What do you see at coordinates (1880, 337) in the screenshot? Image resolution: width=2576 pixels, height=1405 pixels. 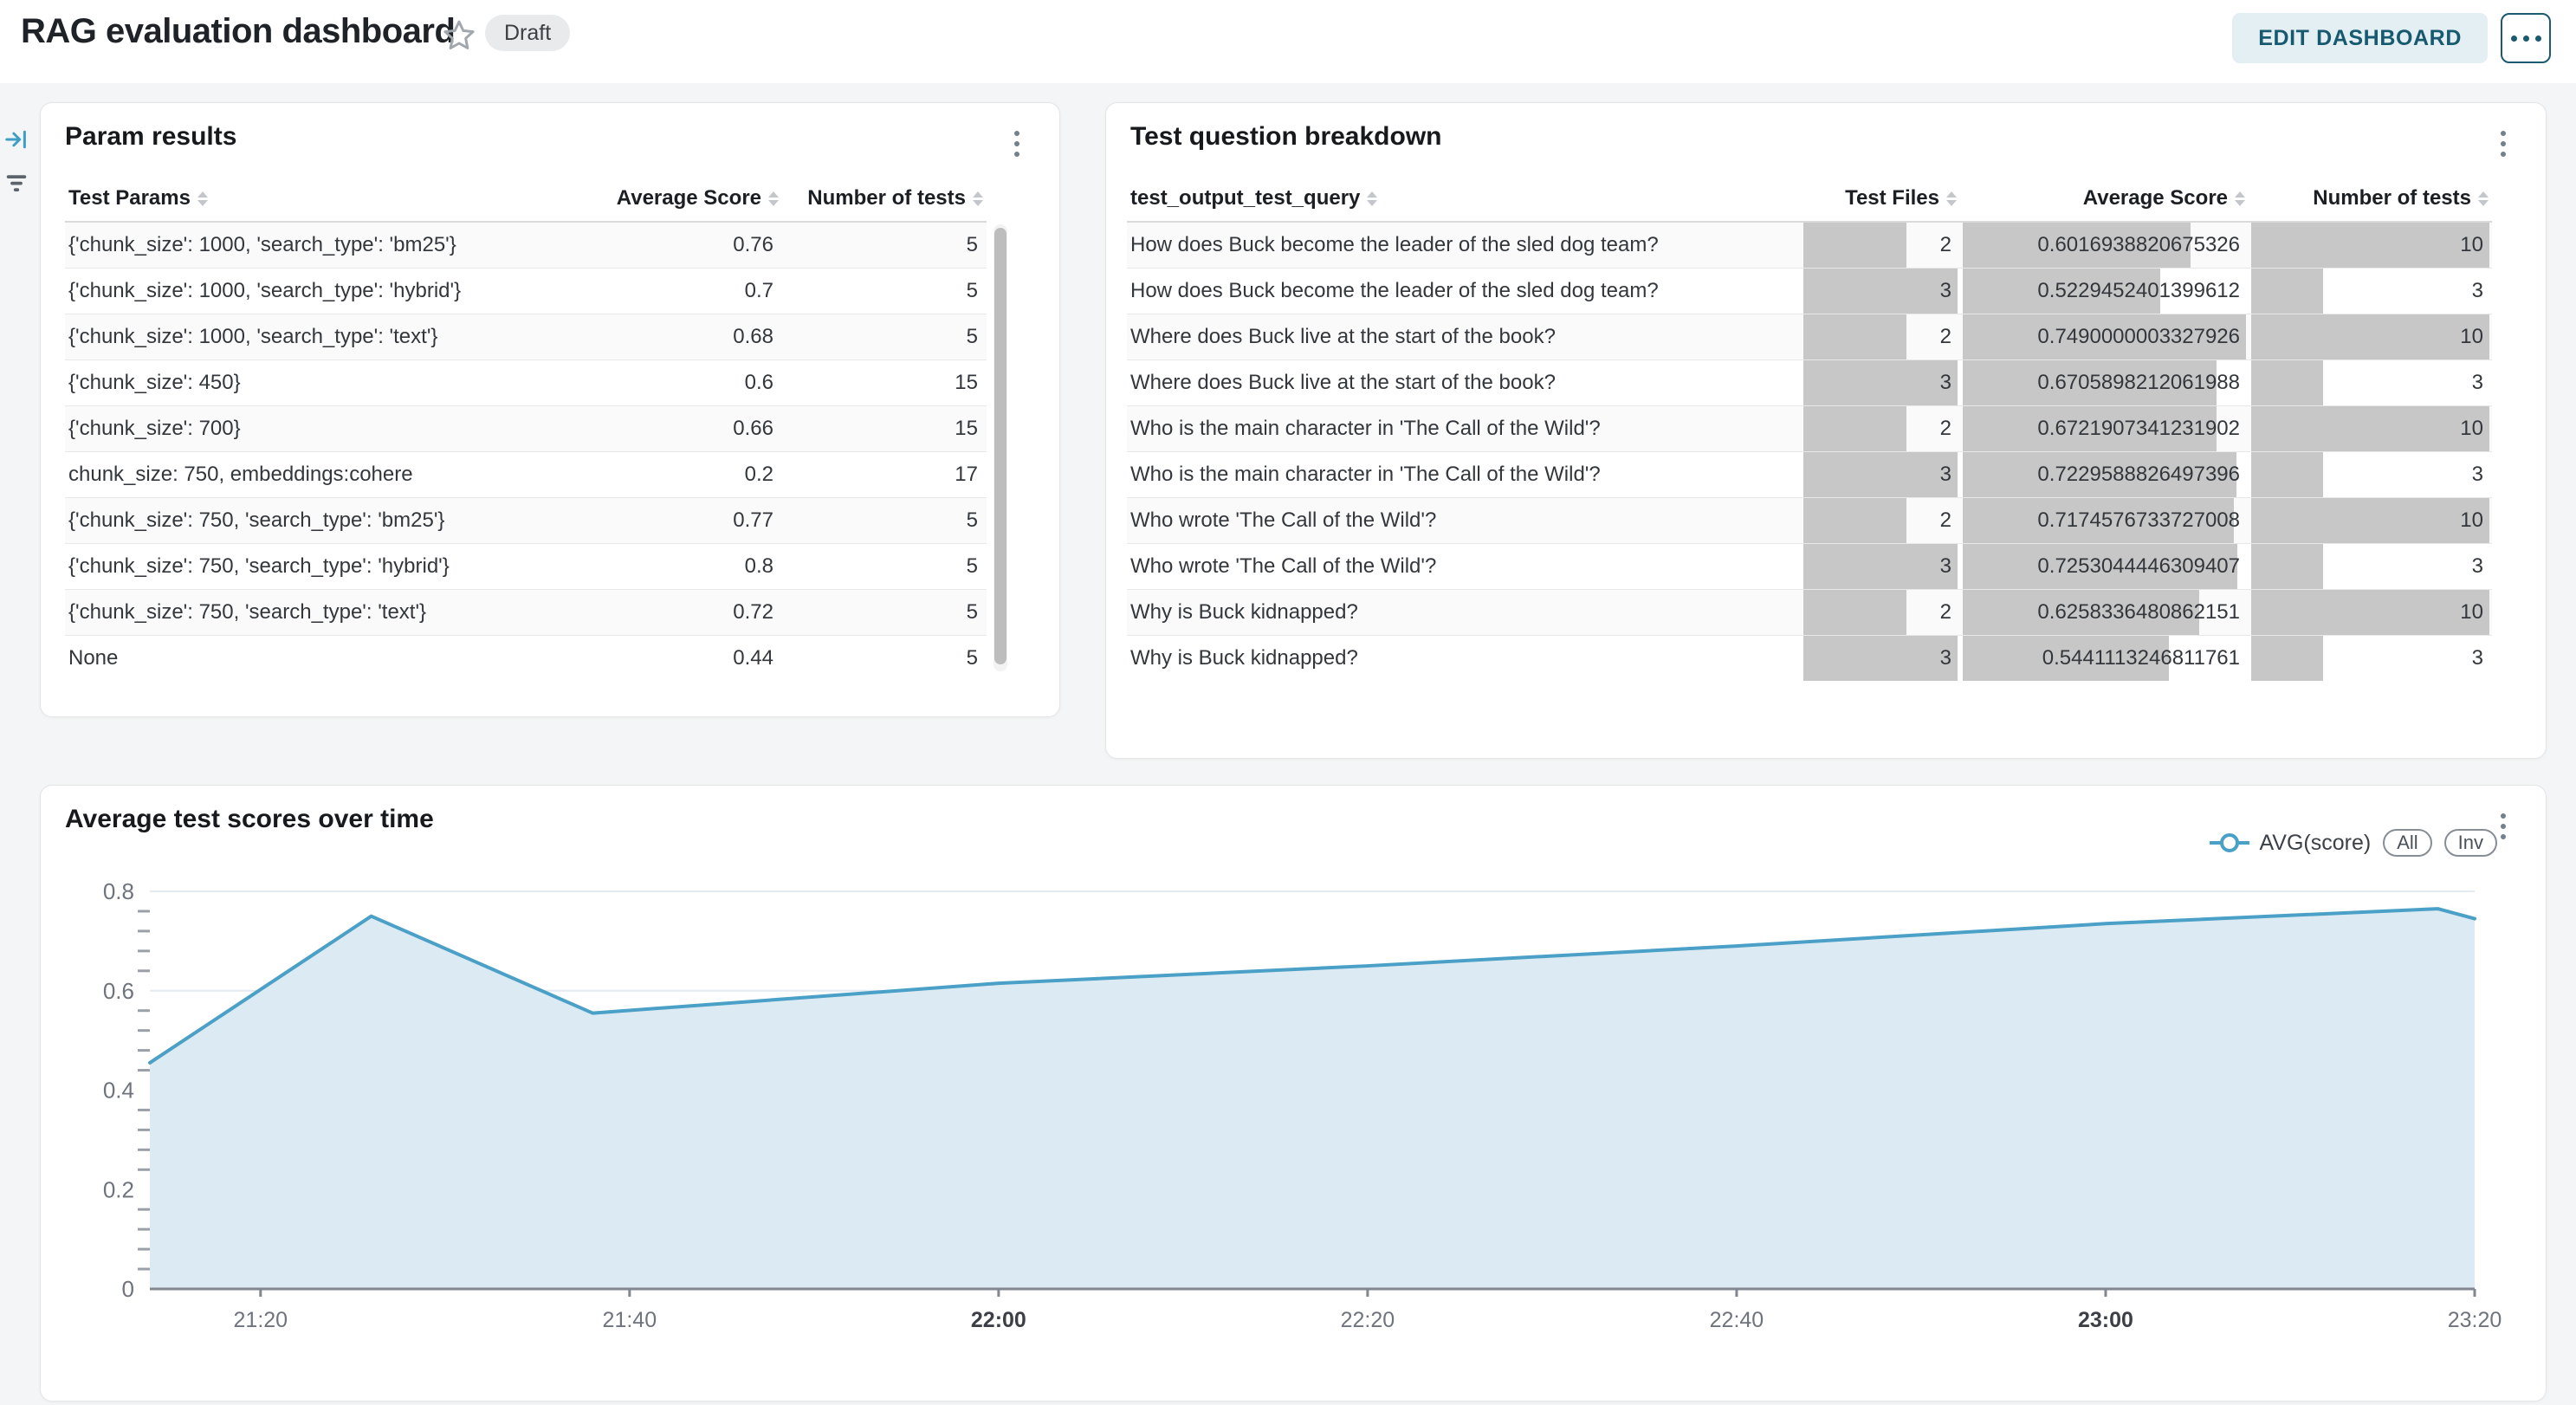 I see `test-files-cell: 2` at bounding box center [1880, 337].